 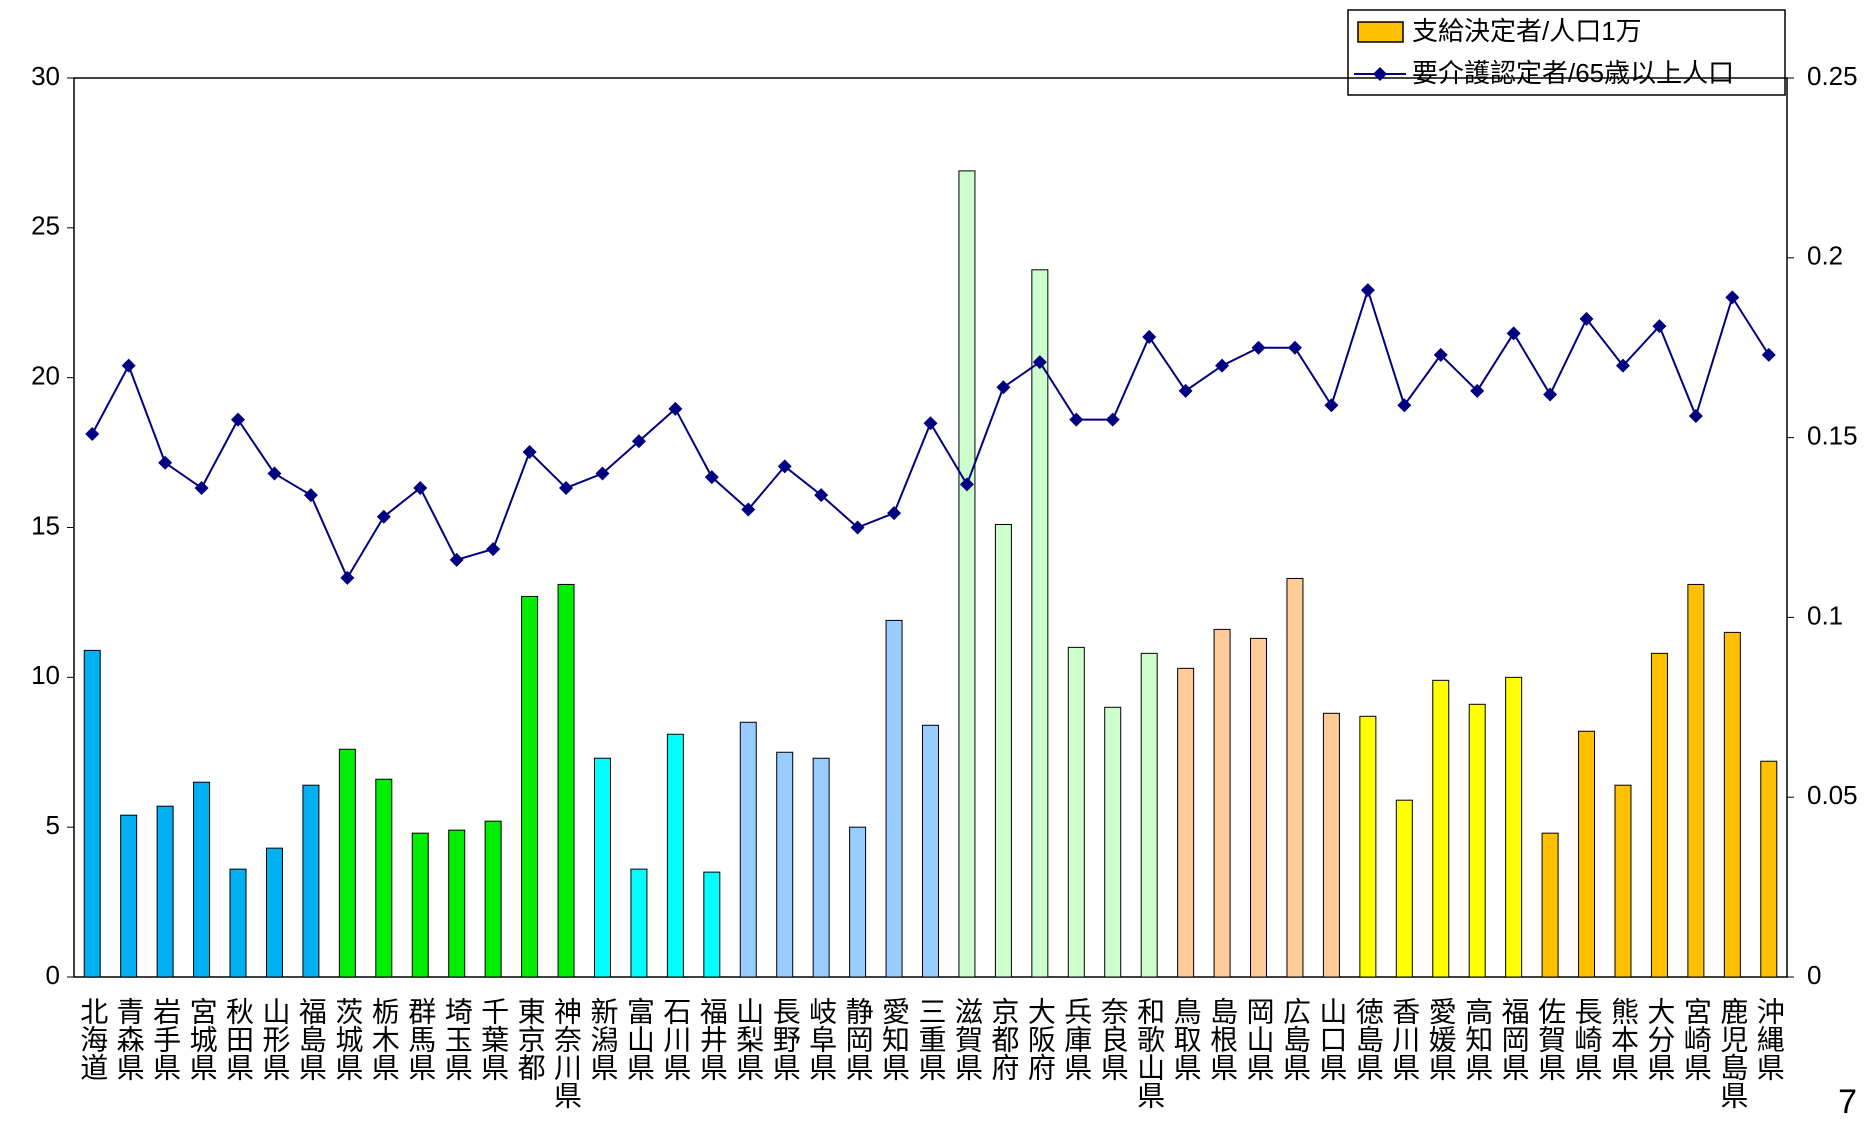 What do you see at coordinates (1004, 1039) in the screenshot?
I see `x-tick-label: 京都府` at bounding box center [1004, 1039].